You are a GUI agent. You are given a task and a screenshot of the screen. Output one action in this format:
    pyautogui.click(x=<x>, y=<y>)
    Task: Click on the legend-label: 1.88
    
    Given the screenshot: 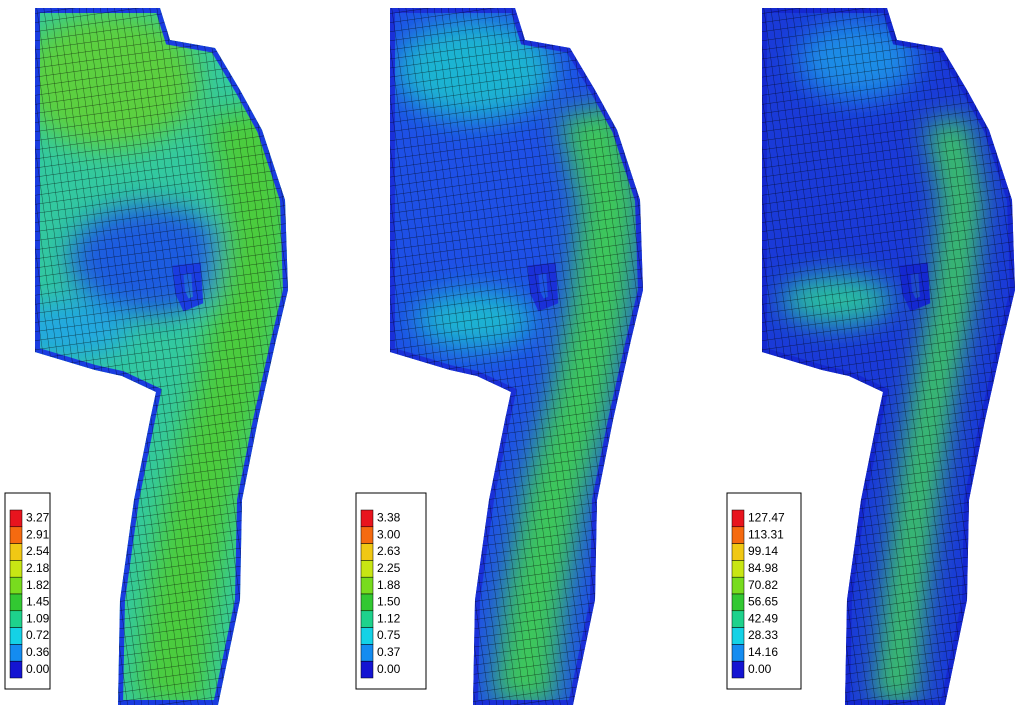 What is the action you would take?
    pyautogui.click(x=389, y=585)
    